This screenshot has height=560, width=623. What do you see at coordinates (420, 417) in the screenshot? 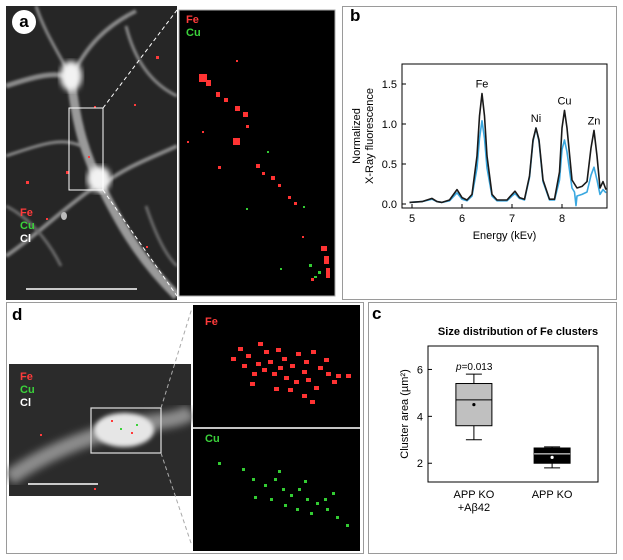
I see `y-tick-label: 4` at bounding box center [420, 417].